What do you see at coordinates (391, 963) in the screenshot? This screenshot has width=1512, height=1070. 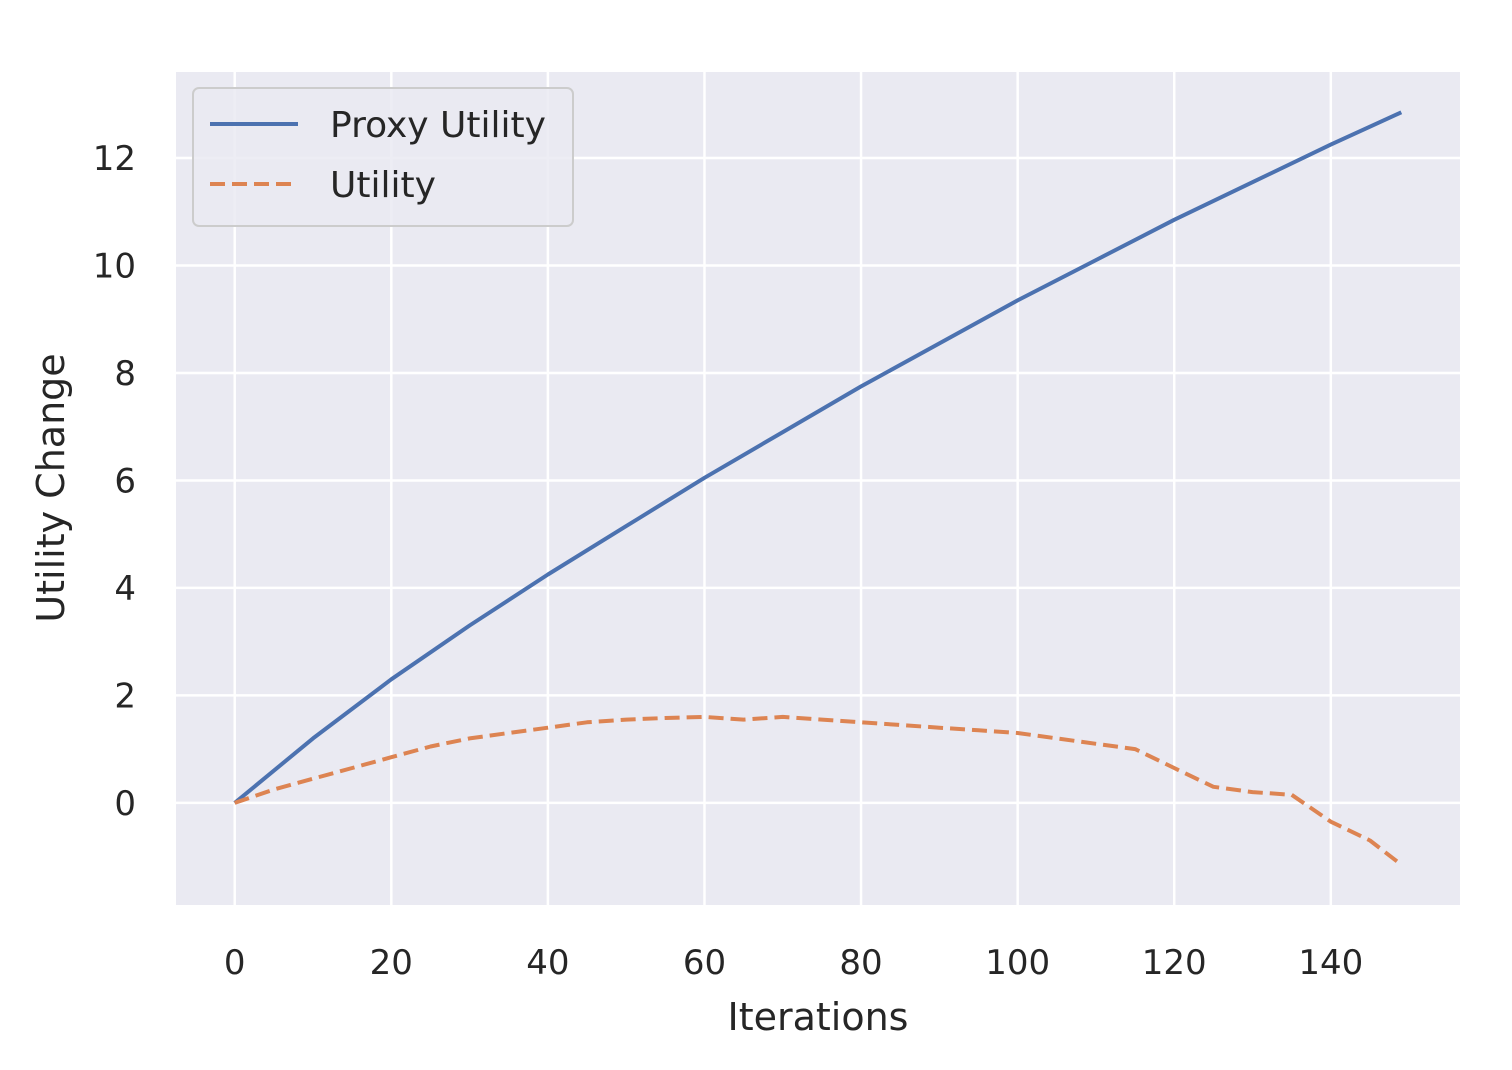 I see `x-tick-label: 20` at bounding box center [391, 963].